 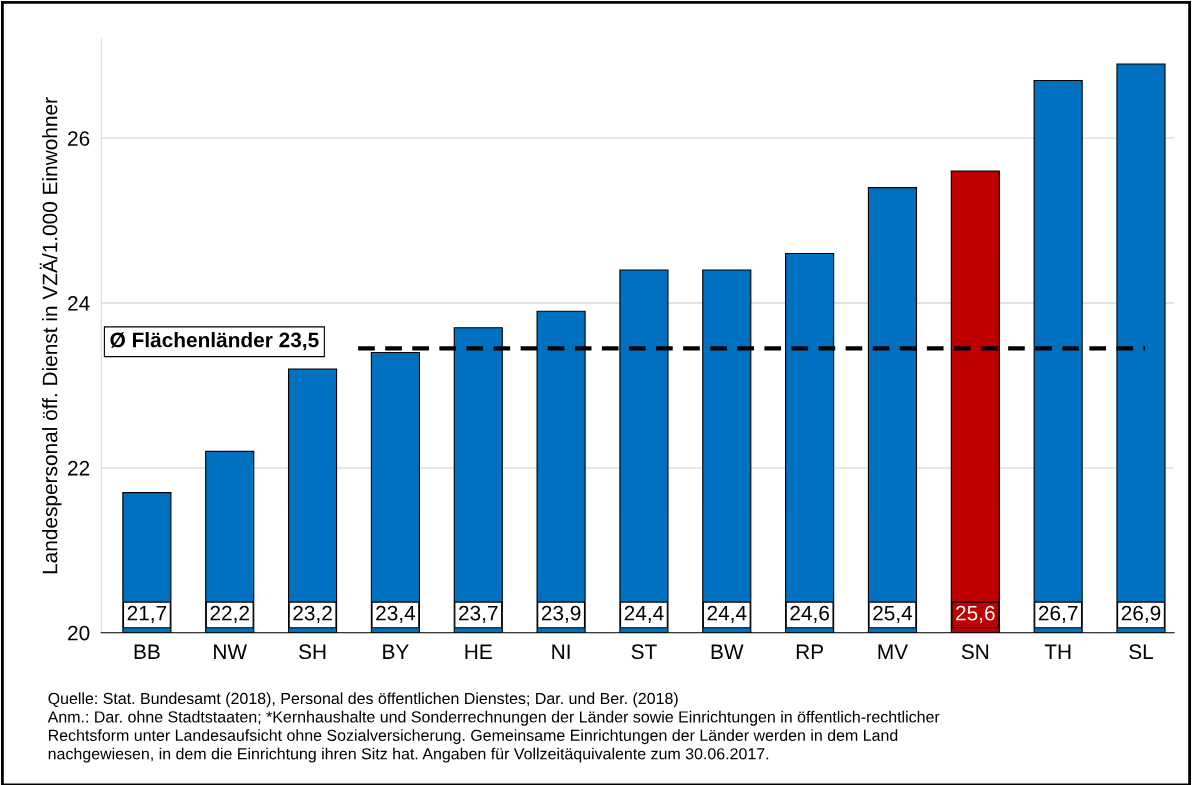 I want to click on y-tick-label: 24, so click(x=79, y=303).